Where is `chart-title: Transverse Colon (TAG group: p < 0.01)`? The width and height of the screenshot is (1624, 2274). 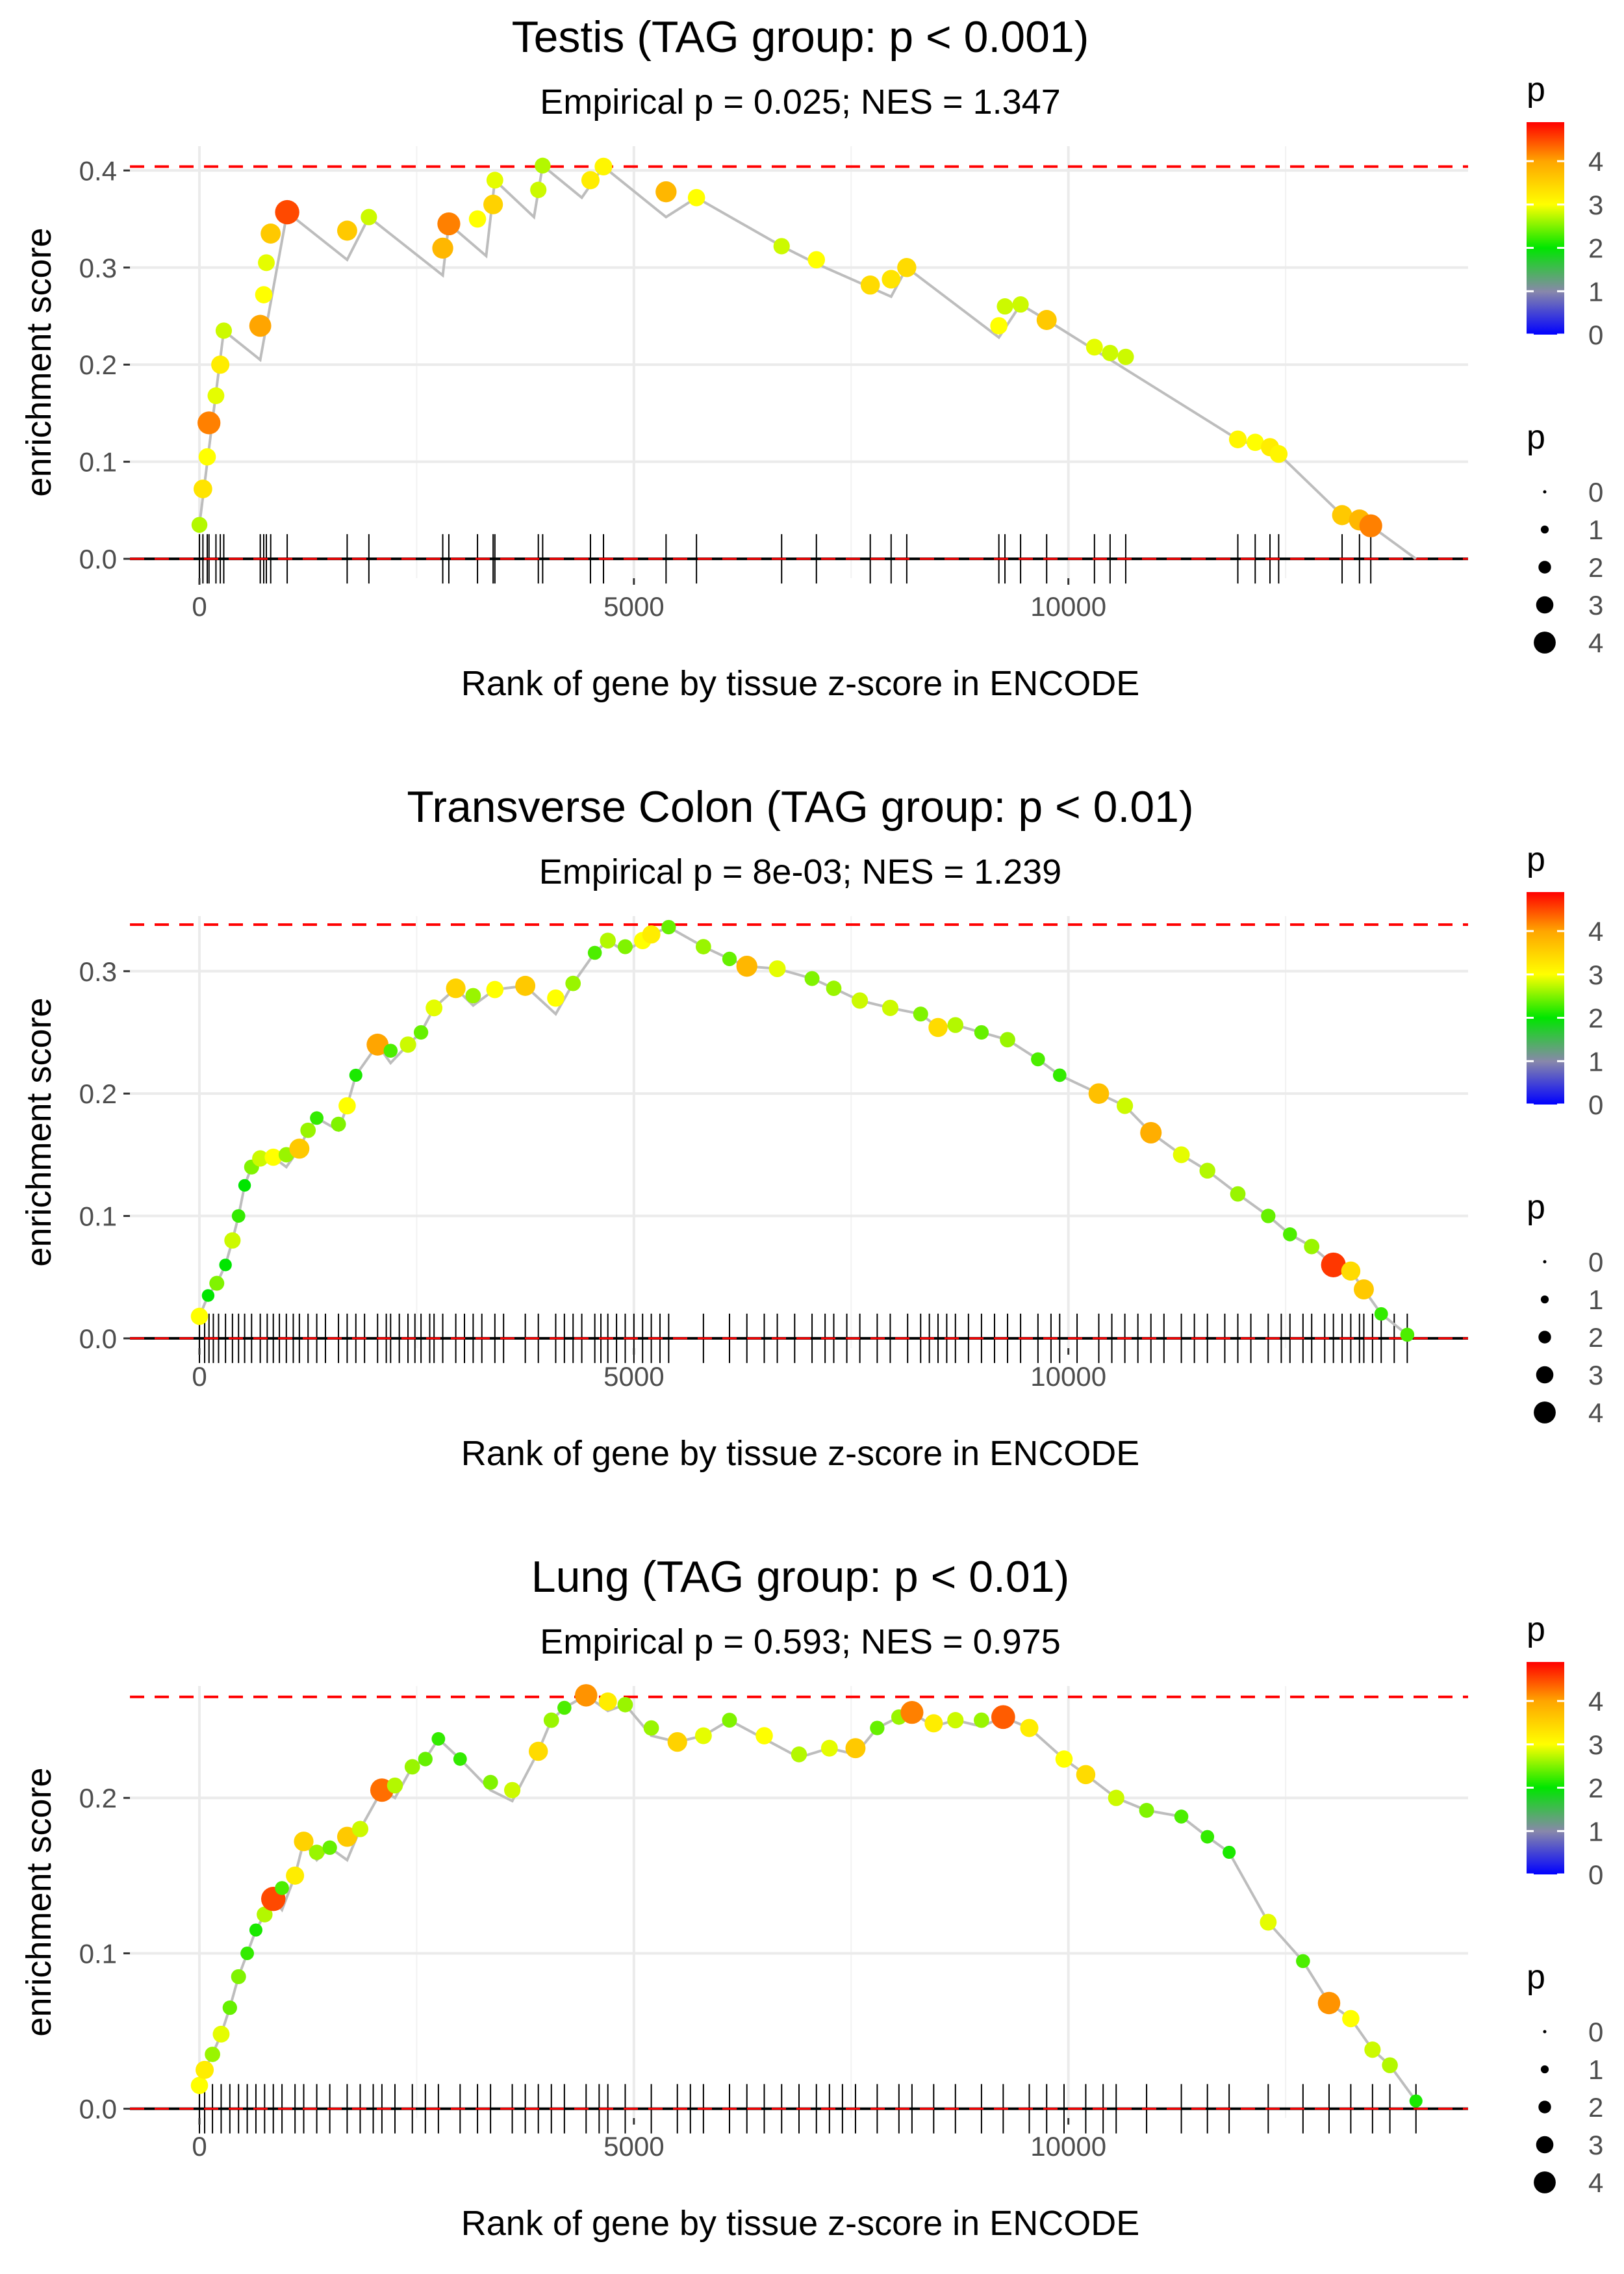
chart-title: Transverse Colon (TAG group: p < 0.01) is located at coordinates (800, 807).